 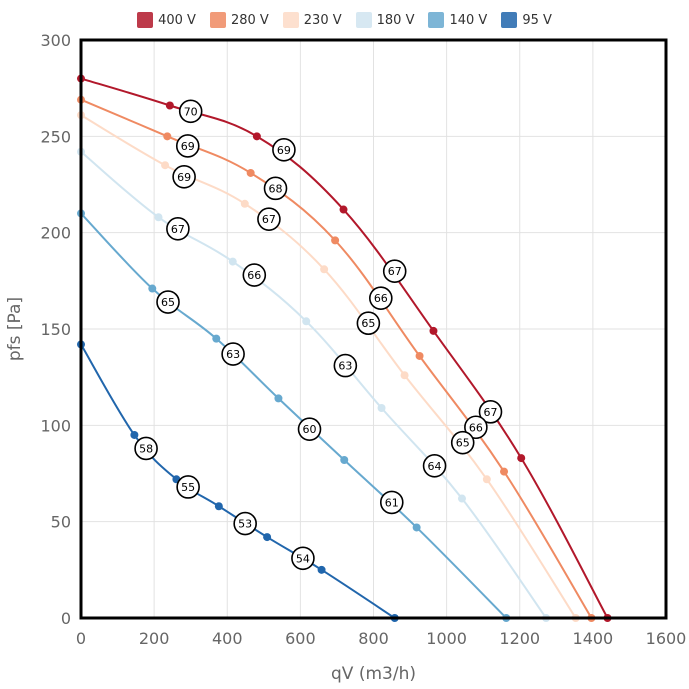 I want to click on legend-item: 230 V, so click(x=312, y=20).